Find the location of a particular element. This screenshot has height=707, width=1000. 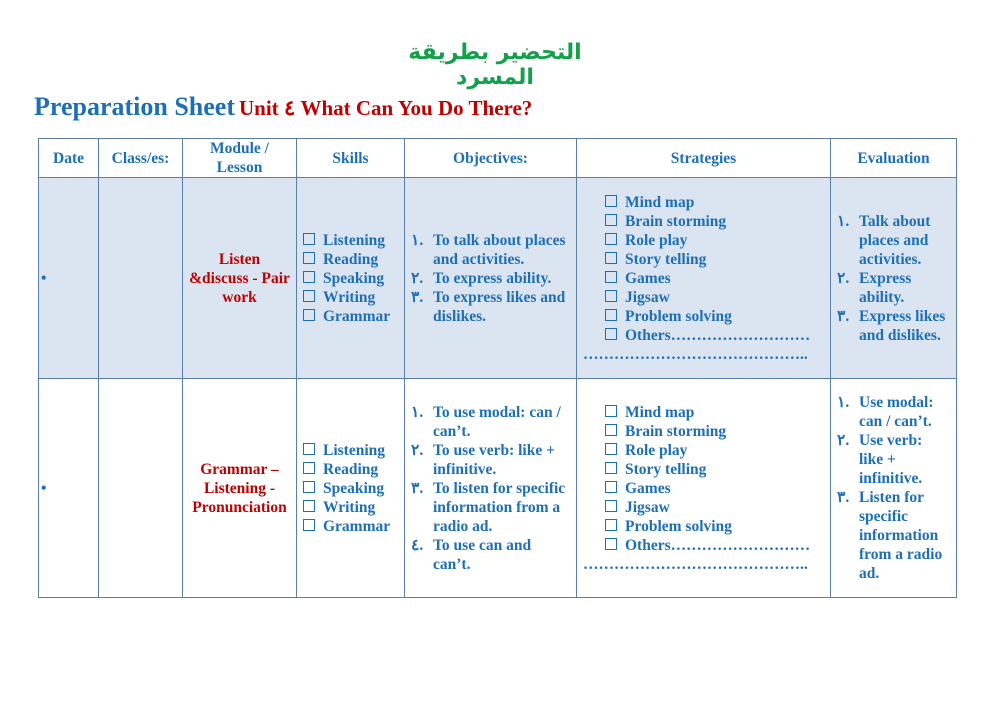

objective-item: ٢. To express ability. is located at coordinates (490, 278).